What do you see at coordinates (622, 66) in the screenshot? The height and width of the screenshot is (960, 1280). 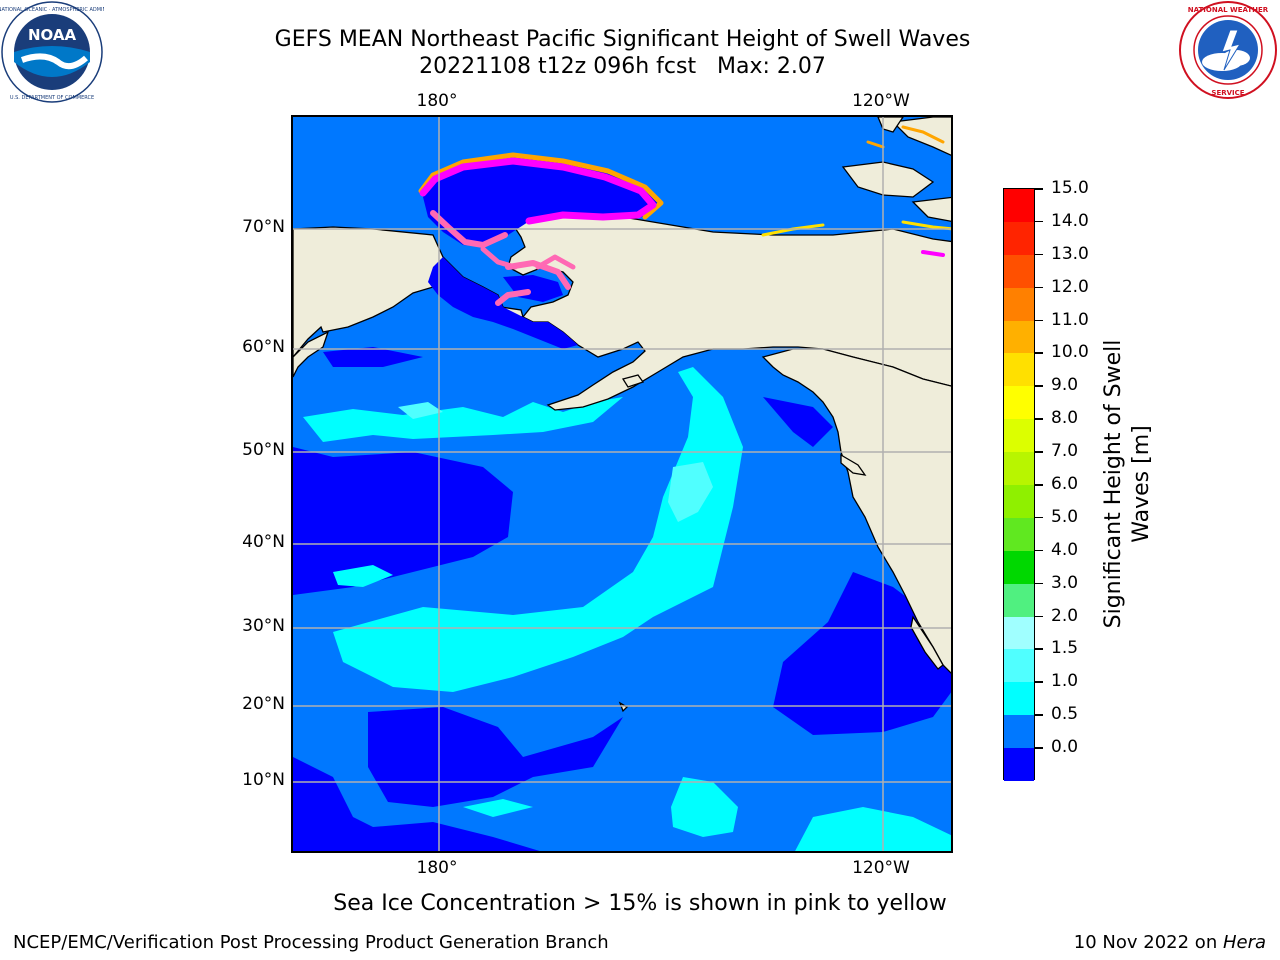 I see `chart-subtitle: 20221108 t12z 096h fcst Max: 2.07` at bounding box center [622, 66].